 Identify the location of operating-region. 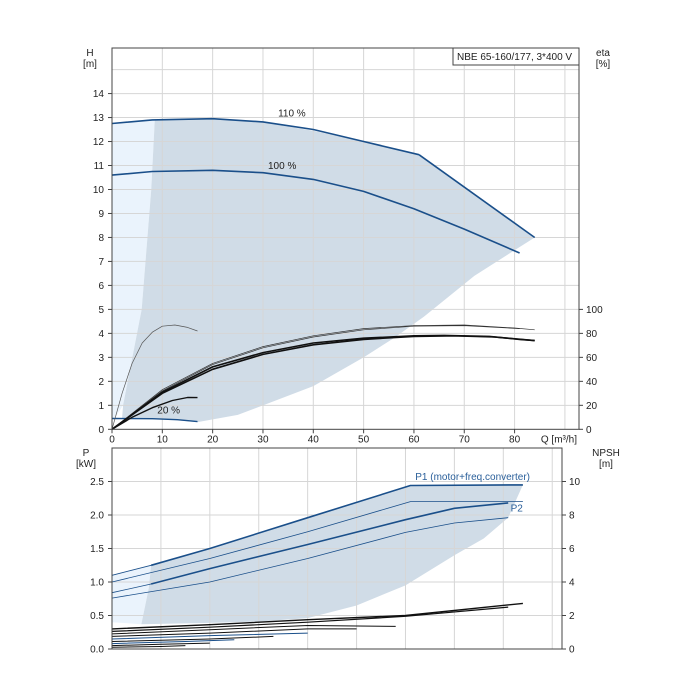
(332, 554).